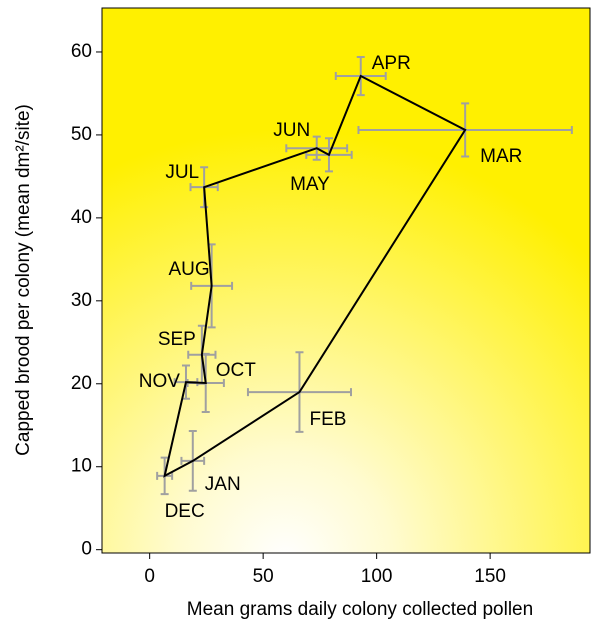 This screenshot has height=633, width=604. I want to click on point-label: JUL, so click(182, 172).